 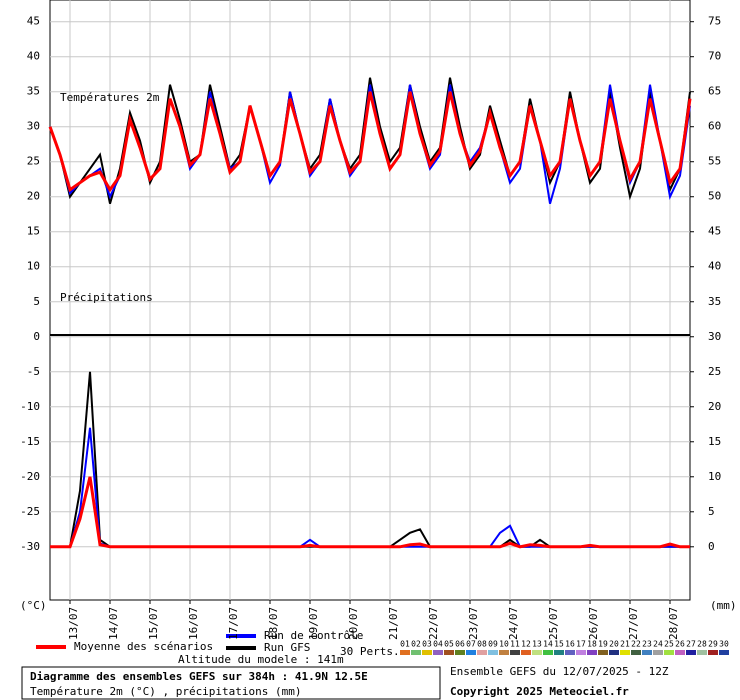 What do you see at coordinates (592, 644) in the screenshot?
I see `pert-label: 18` at bounding box center [592, 644].